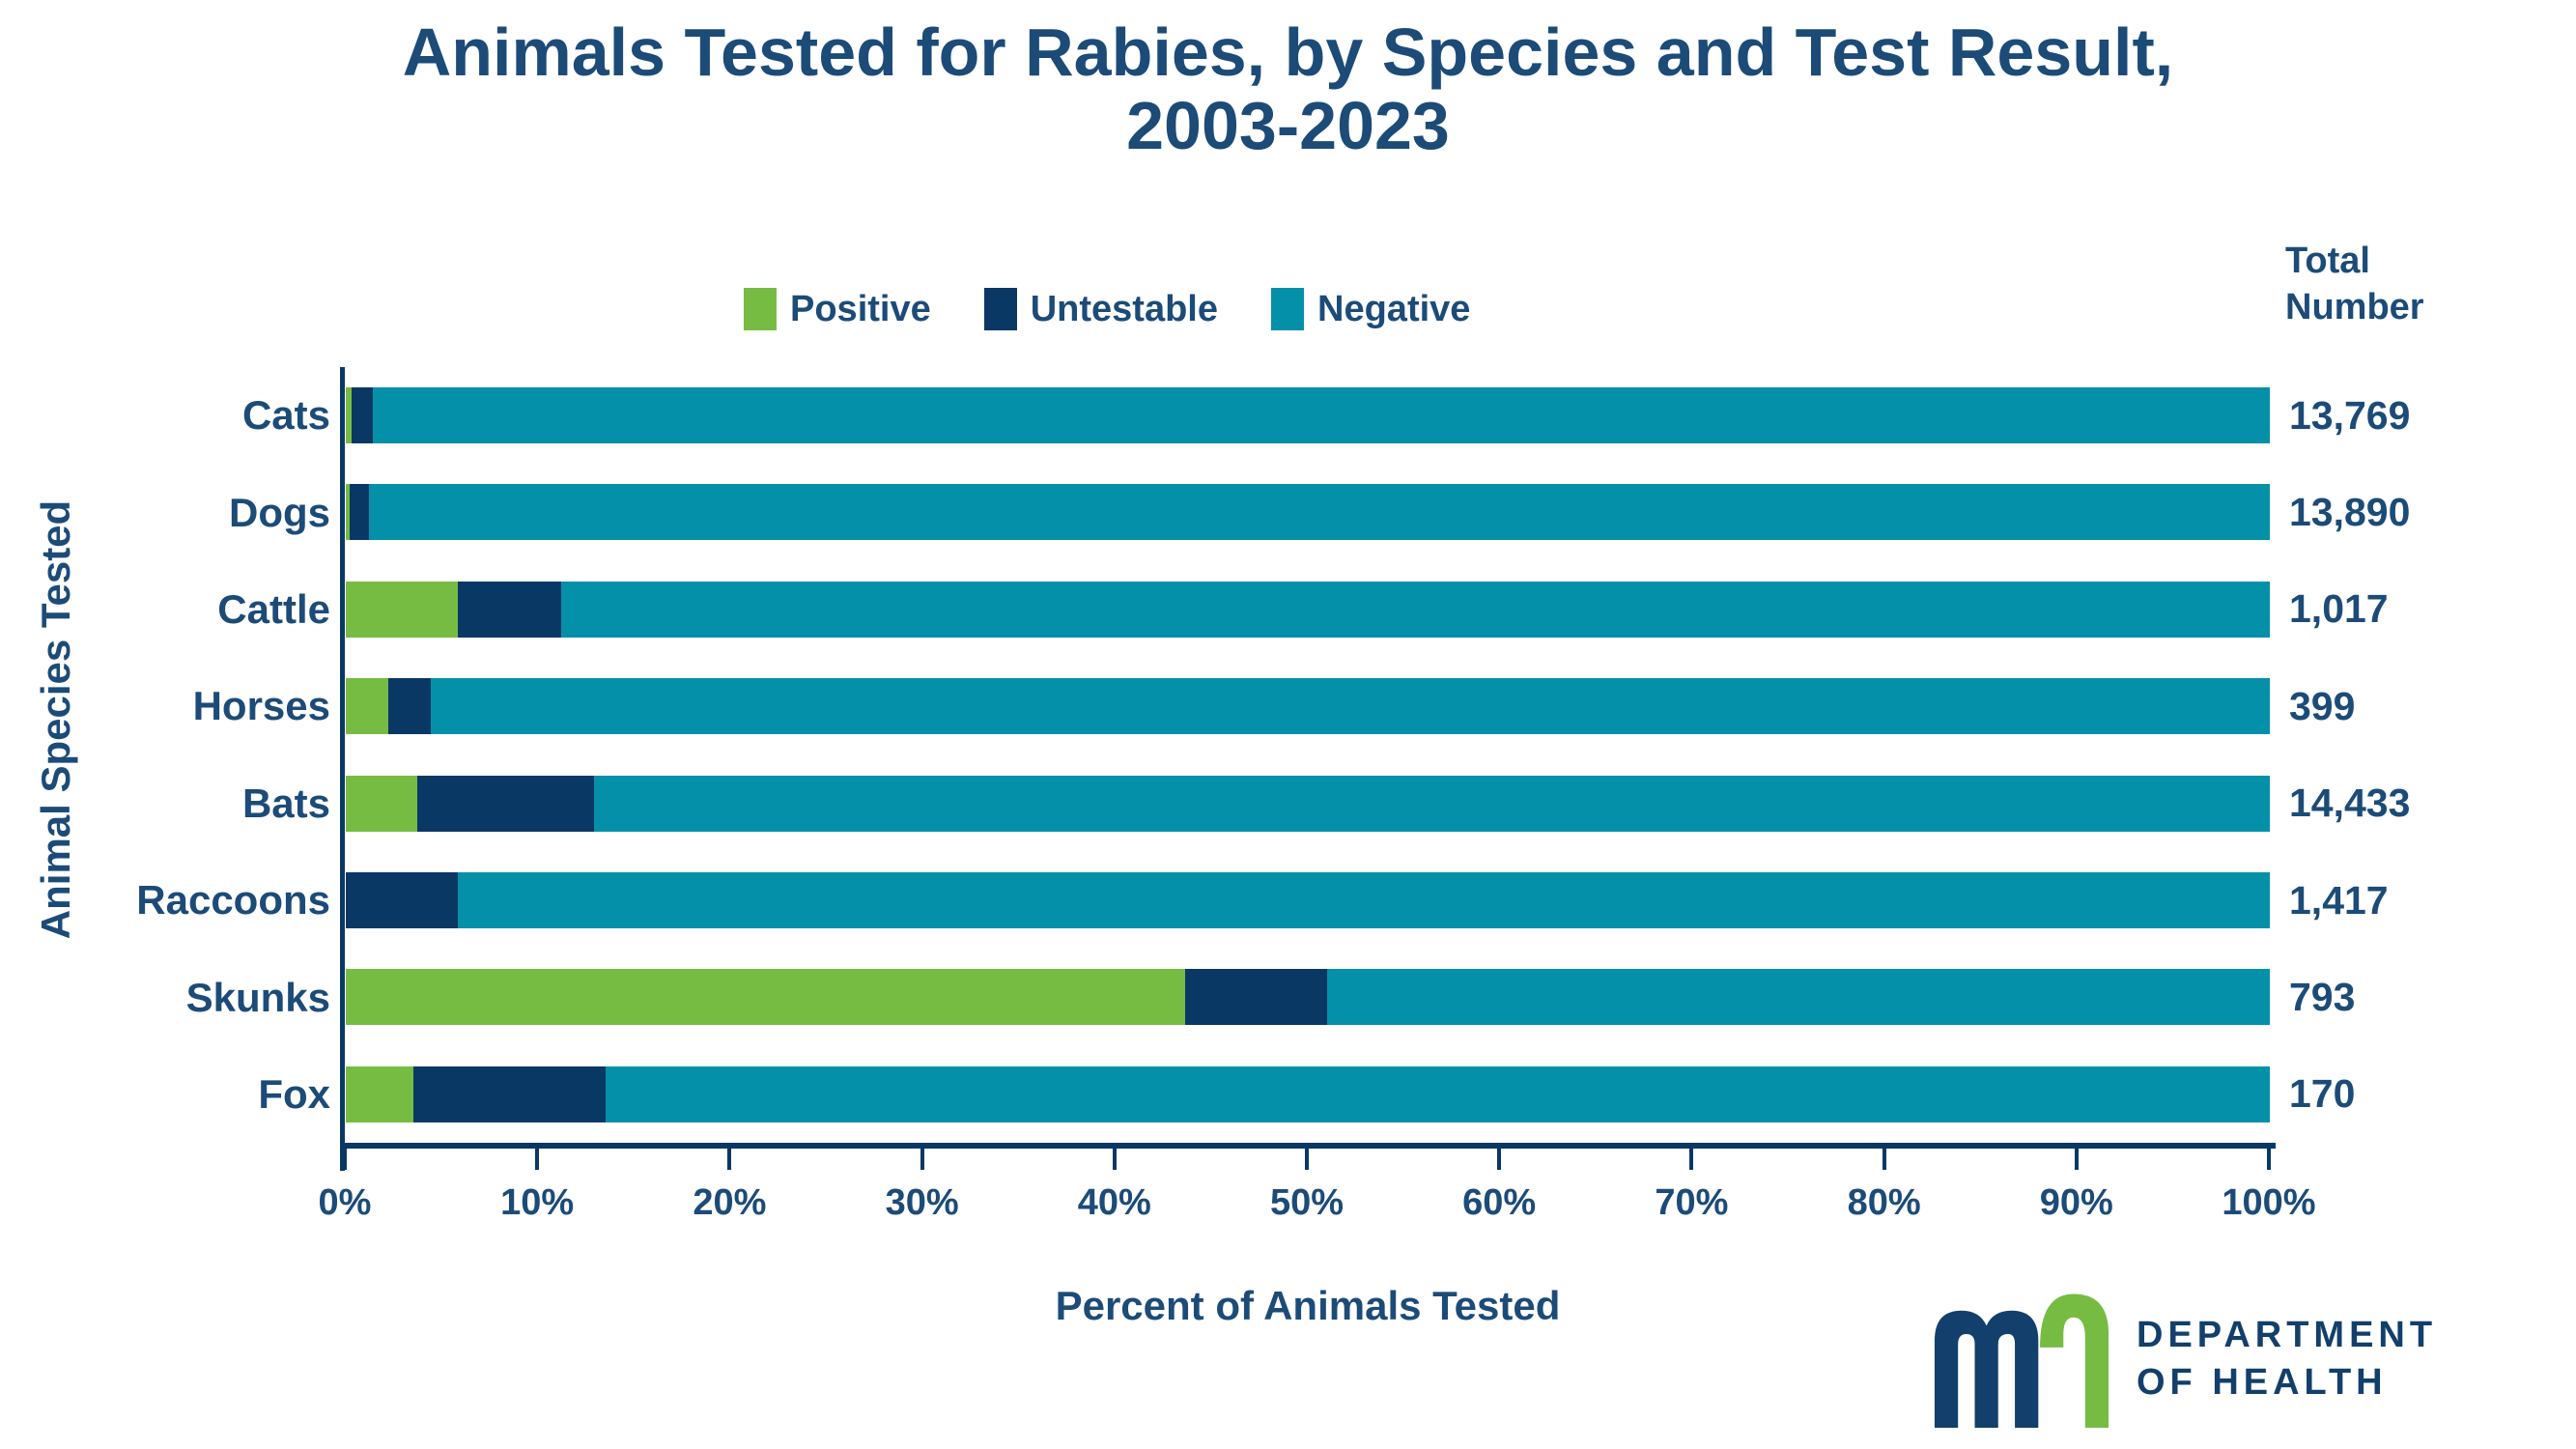 The image size is (2576, 1449). Describe the element at coordinates (1308, 1146) in the screenshot. I see `x-axis-line` at that location.